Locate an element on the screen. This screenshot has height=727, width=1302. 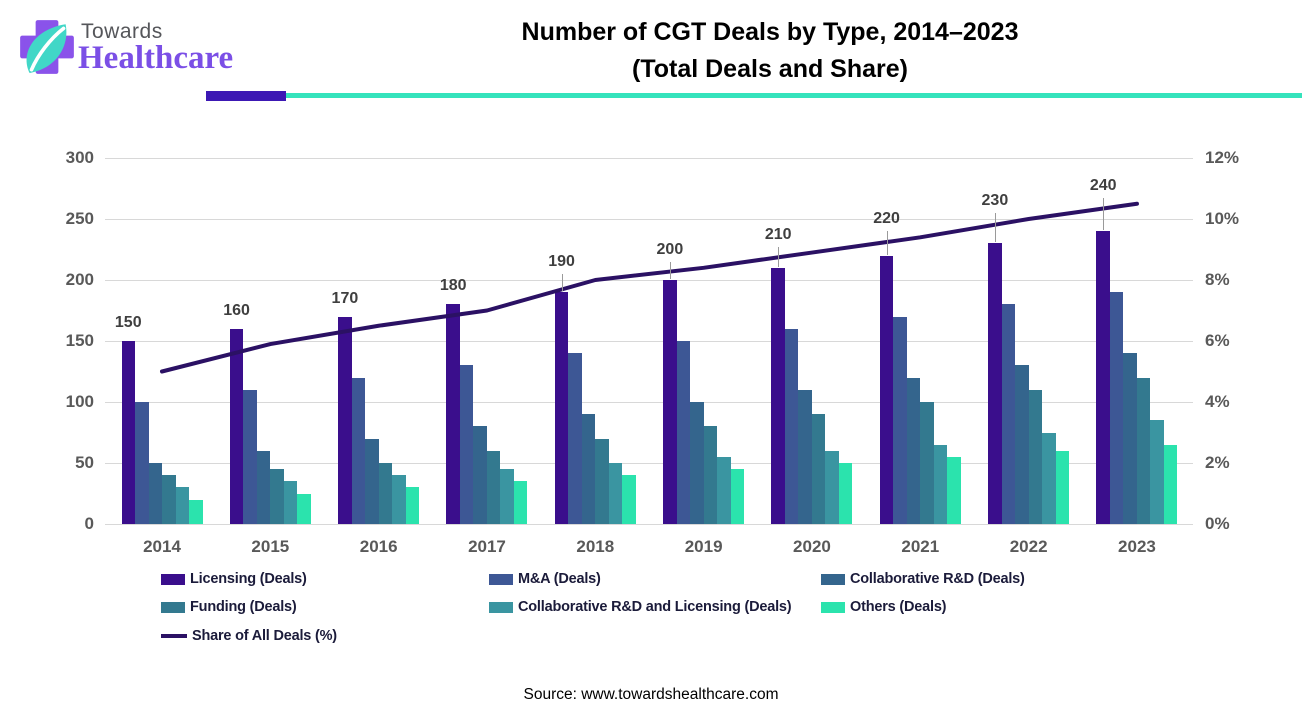
legend-item-1: Licensing (Deals) is located at coordinates (234, 579).